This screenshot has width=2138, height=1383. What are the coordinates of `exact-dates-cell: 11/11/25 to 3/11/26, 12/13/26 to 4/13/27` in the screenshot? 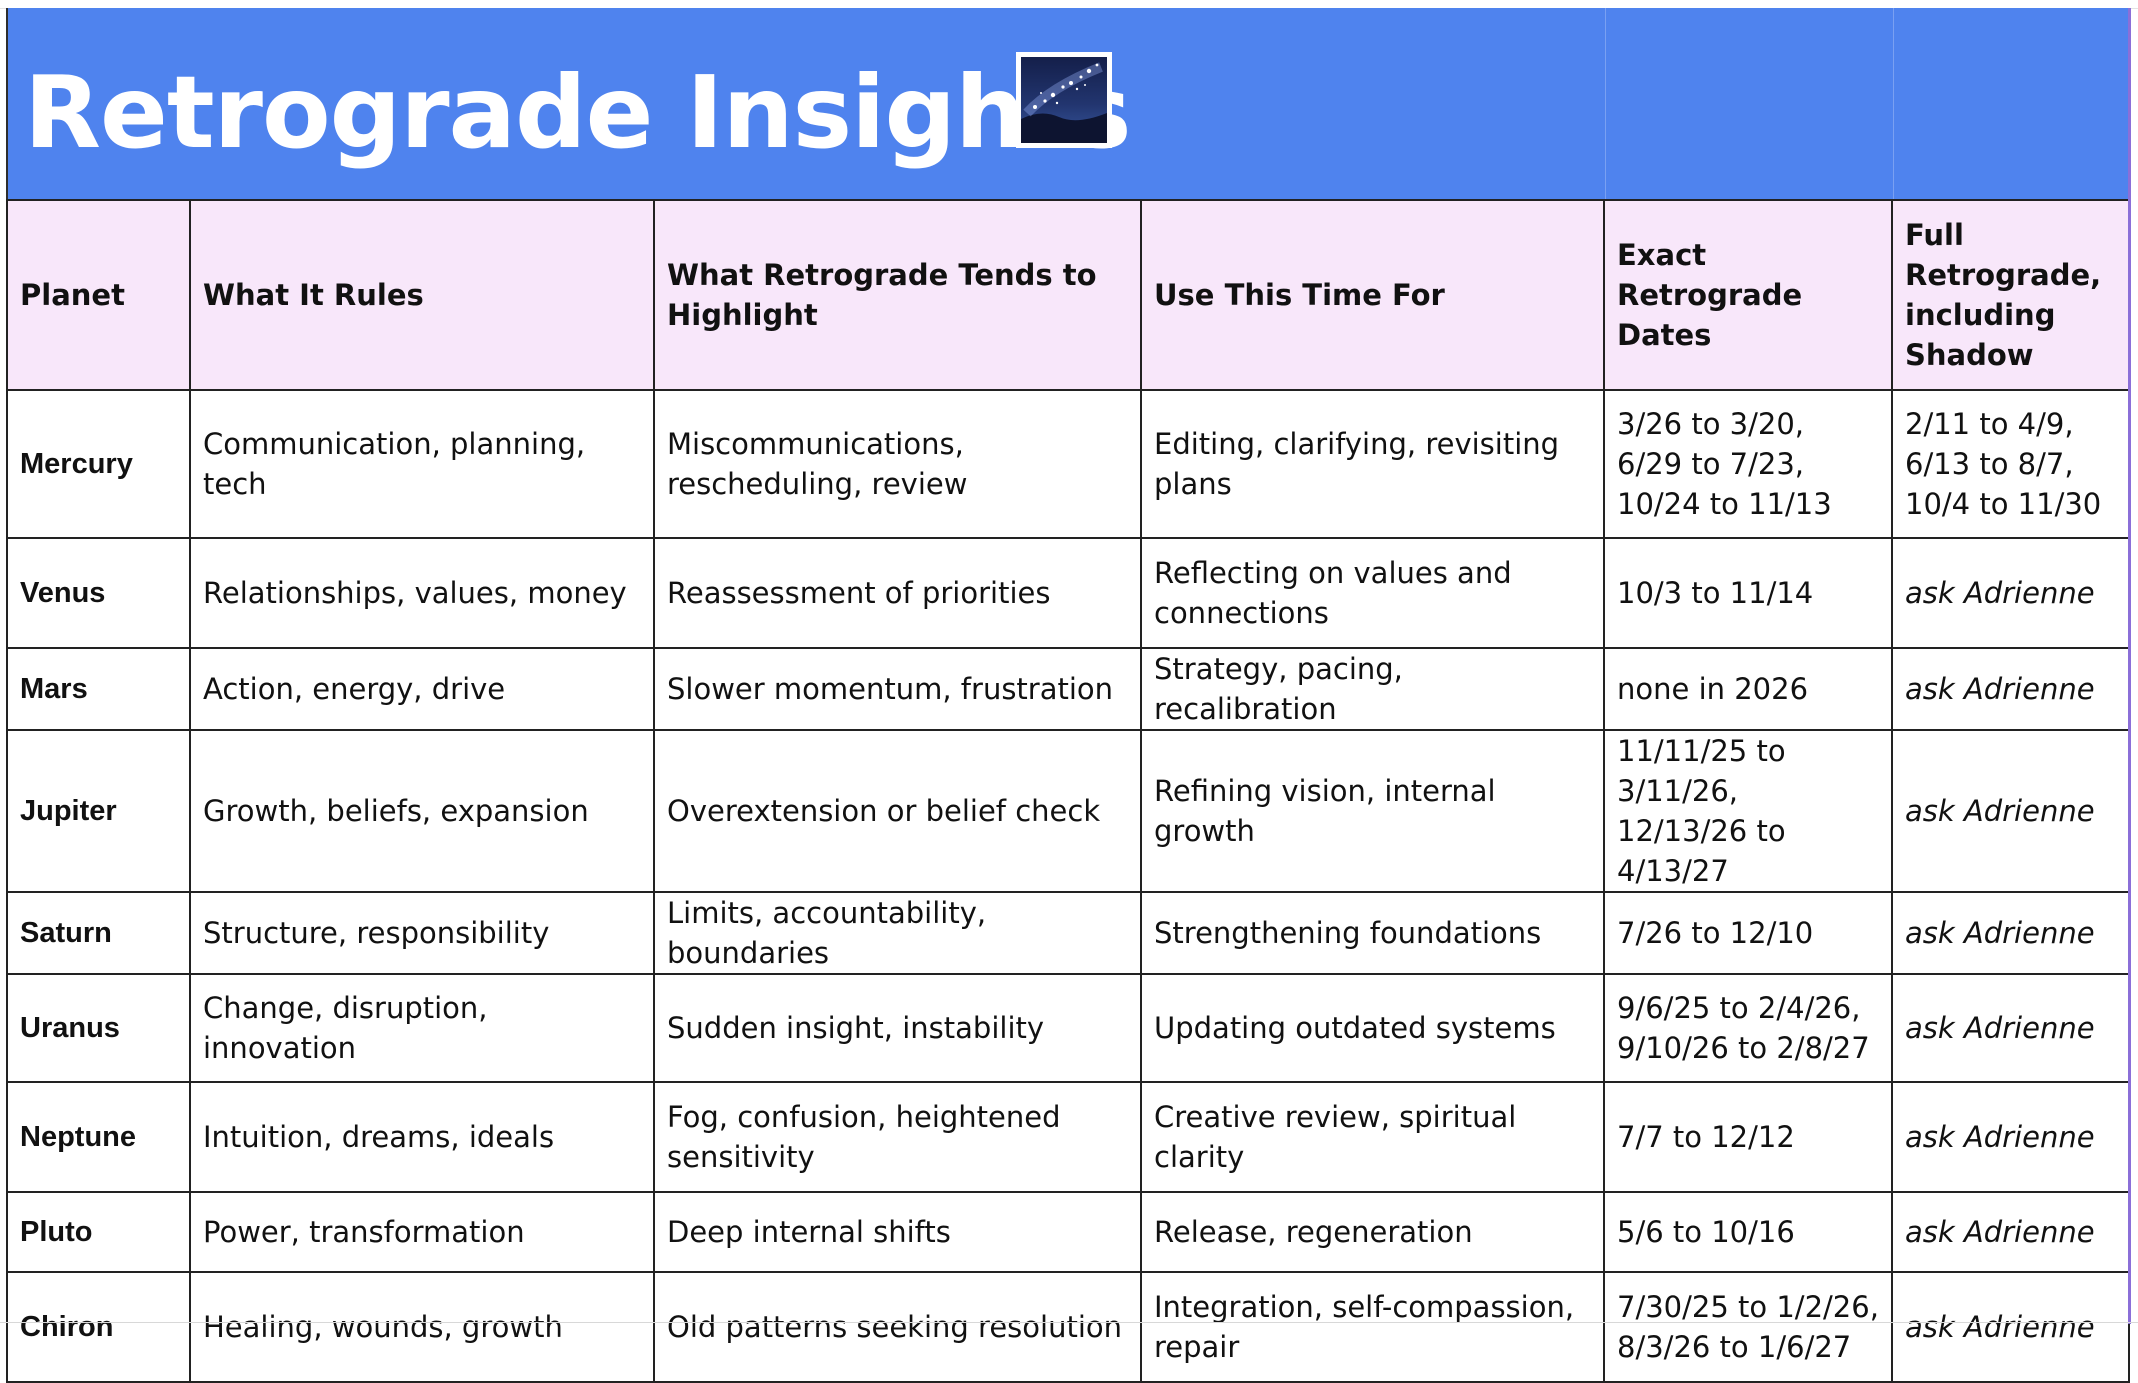 It's located at (1748, 811).